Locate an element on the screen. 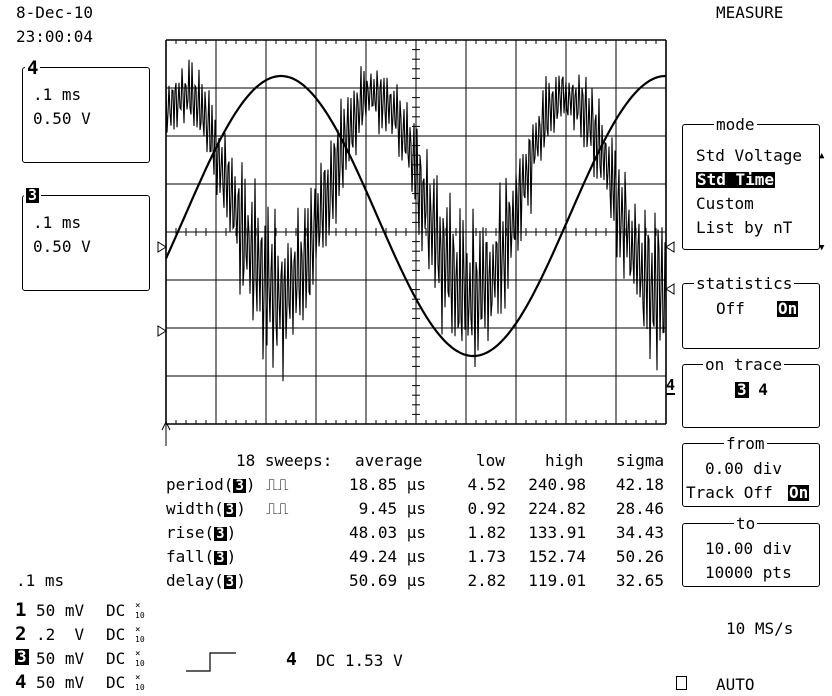 The image size is (832, 696). trace-4-number: 4 is located at coordinates (33, 68).